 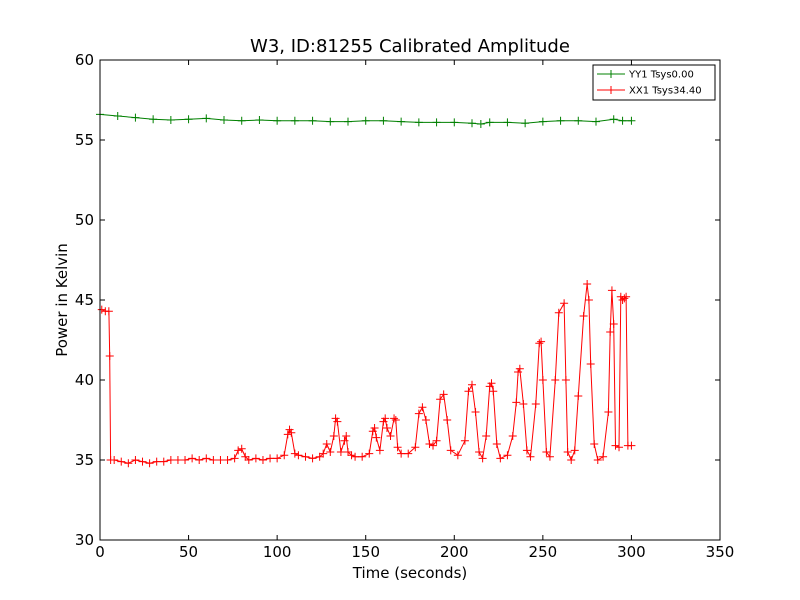 I want to click on chart-title: W3, ID:81255 Calibrated Amplitude, so click(x=410, y=46).